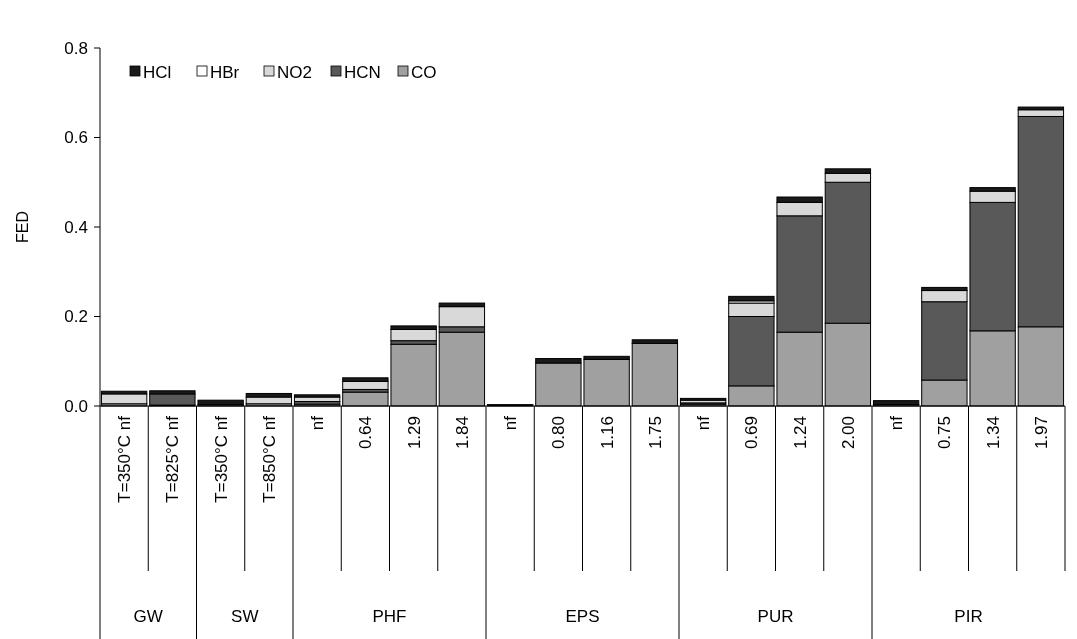 The width and height of the screenshot is (1077, 639). What do you see at coordinates (76, 138) in the screenshot?
I see `y-tick-label: 0.6` at bounding box center [76, 138].